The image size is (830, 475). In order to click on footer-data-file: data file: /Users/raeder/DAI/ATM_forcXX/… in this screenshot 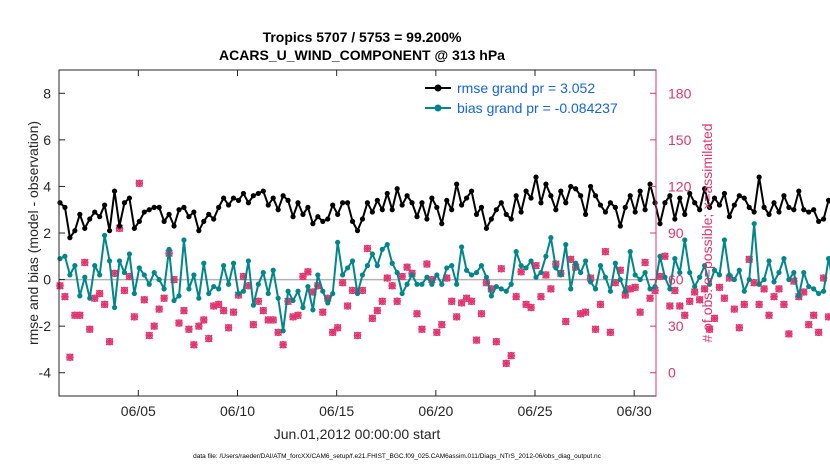, I will do `click(397, 456)`.